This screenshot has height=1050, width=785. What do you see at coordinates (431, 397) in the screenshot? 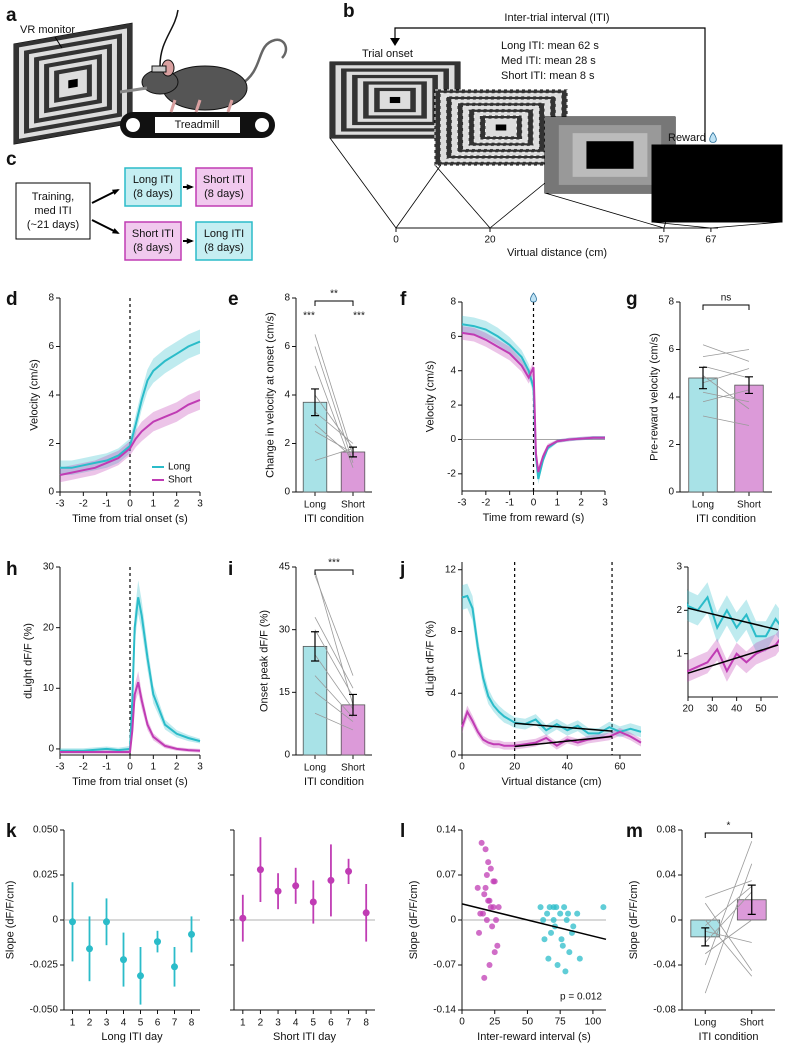
I see `y-axis-label: Velocity (cm/s)` at bounding box center [431, 397].